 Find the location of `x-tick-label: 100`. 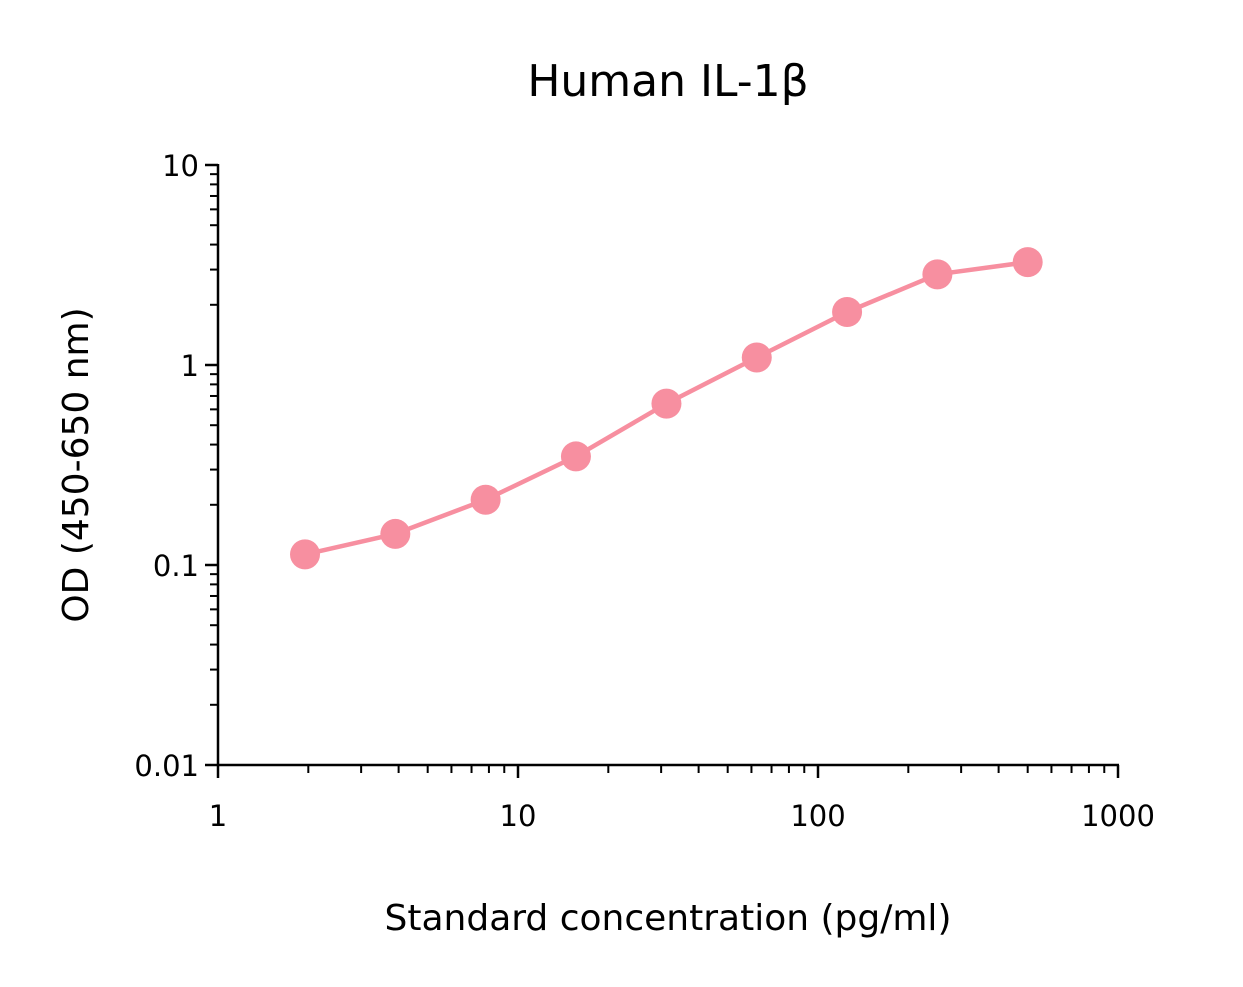

x-tick-label: 100 is located at coordinates (817, 816).